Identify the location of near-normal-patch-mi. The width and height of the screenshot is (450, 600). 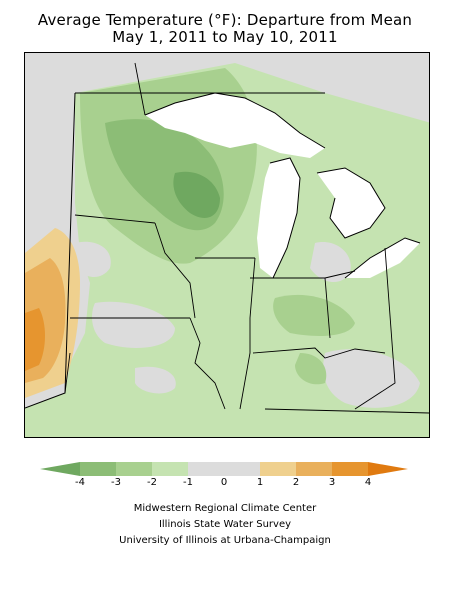
(330, 262).